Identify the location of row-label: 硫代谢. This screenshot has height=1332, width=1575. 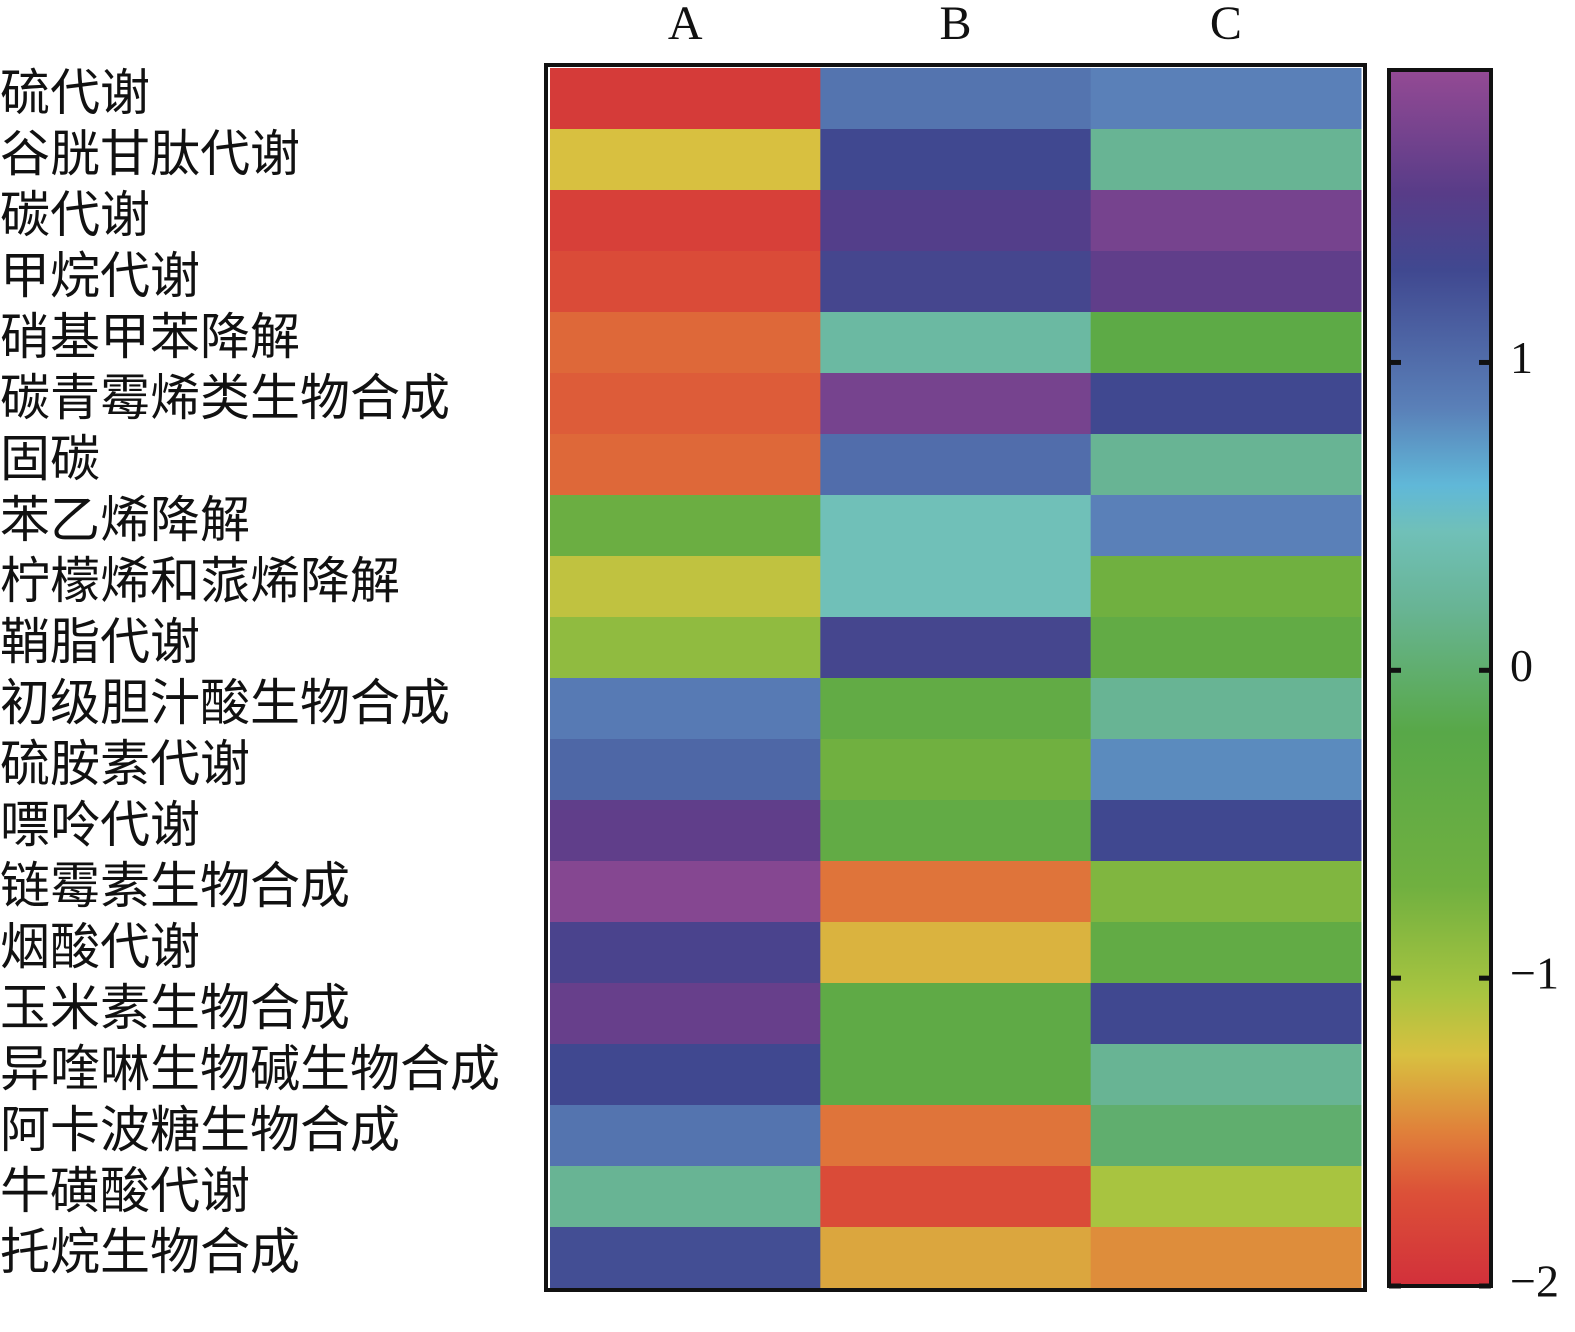
(75, 93).